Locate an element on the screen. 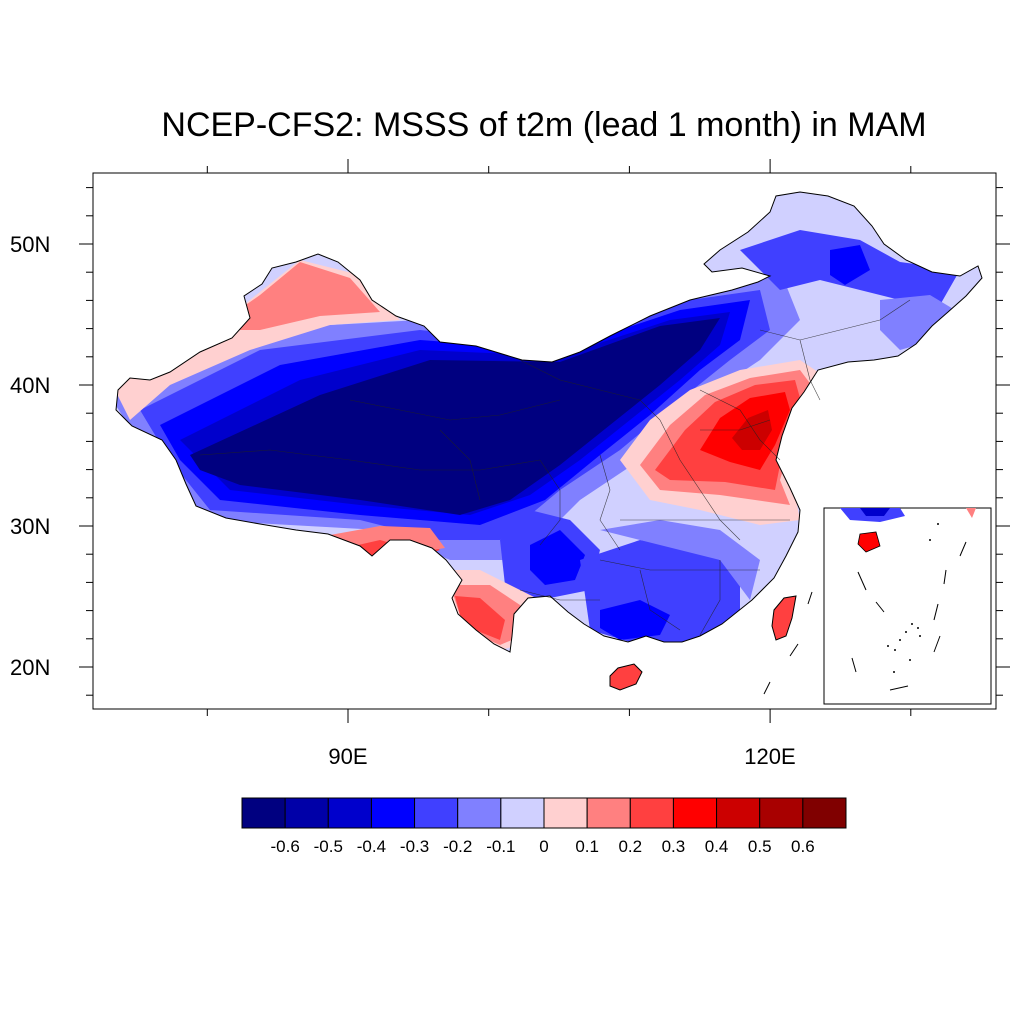  colorbar-label: -0.1 is located at coordinates (500, 846).